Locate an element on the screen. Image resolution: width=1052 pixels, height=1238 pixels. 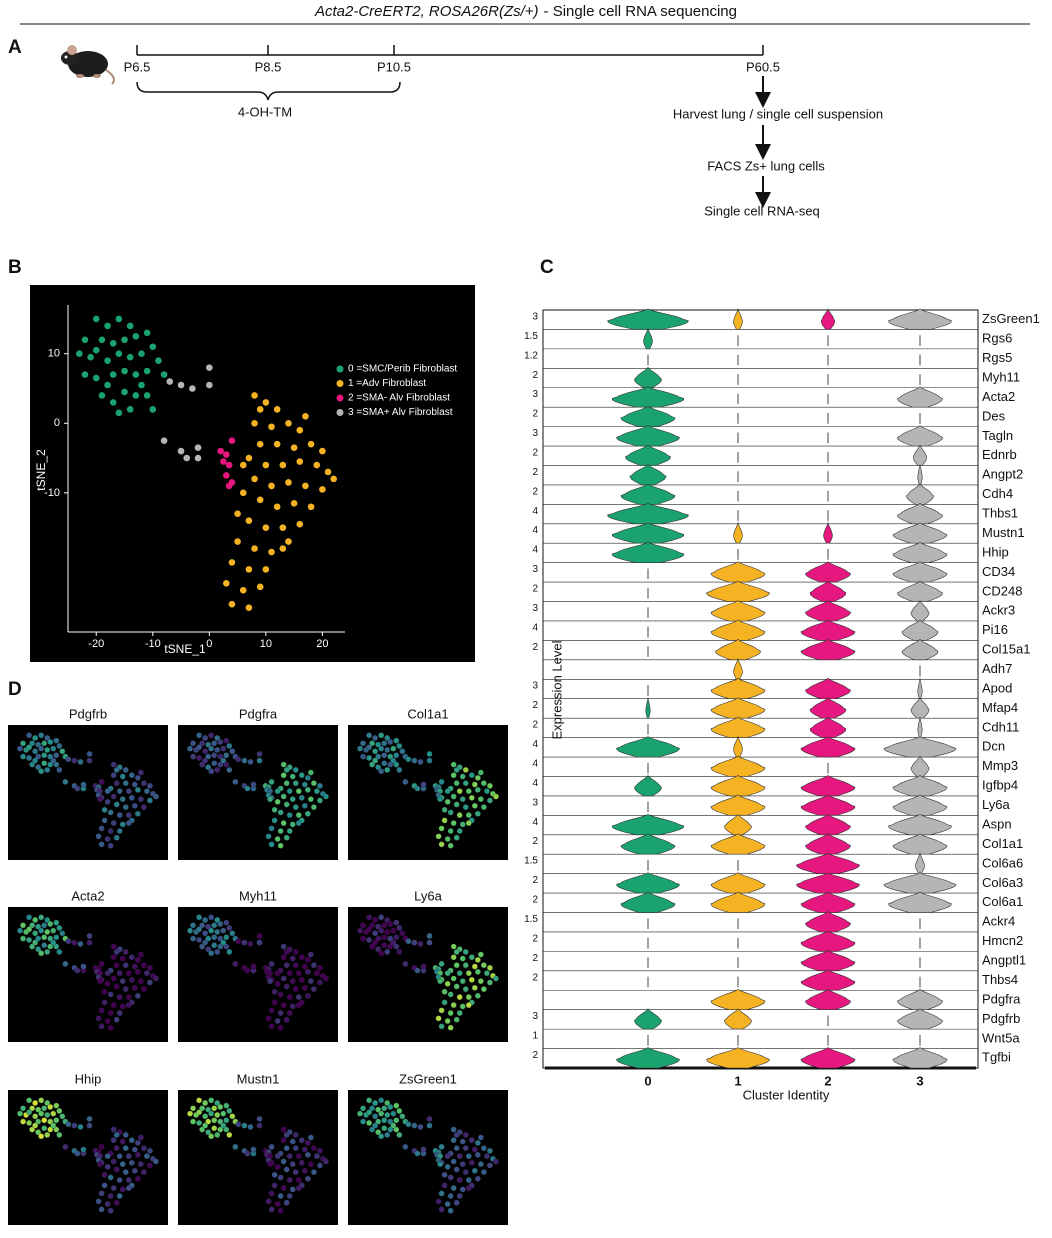
row-max-label: 1 is located at coordinates (535, 1036).